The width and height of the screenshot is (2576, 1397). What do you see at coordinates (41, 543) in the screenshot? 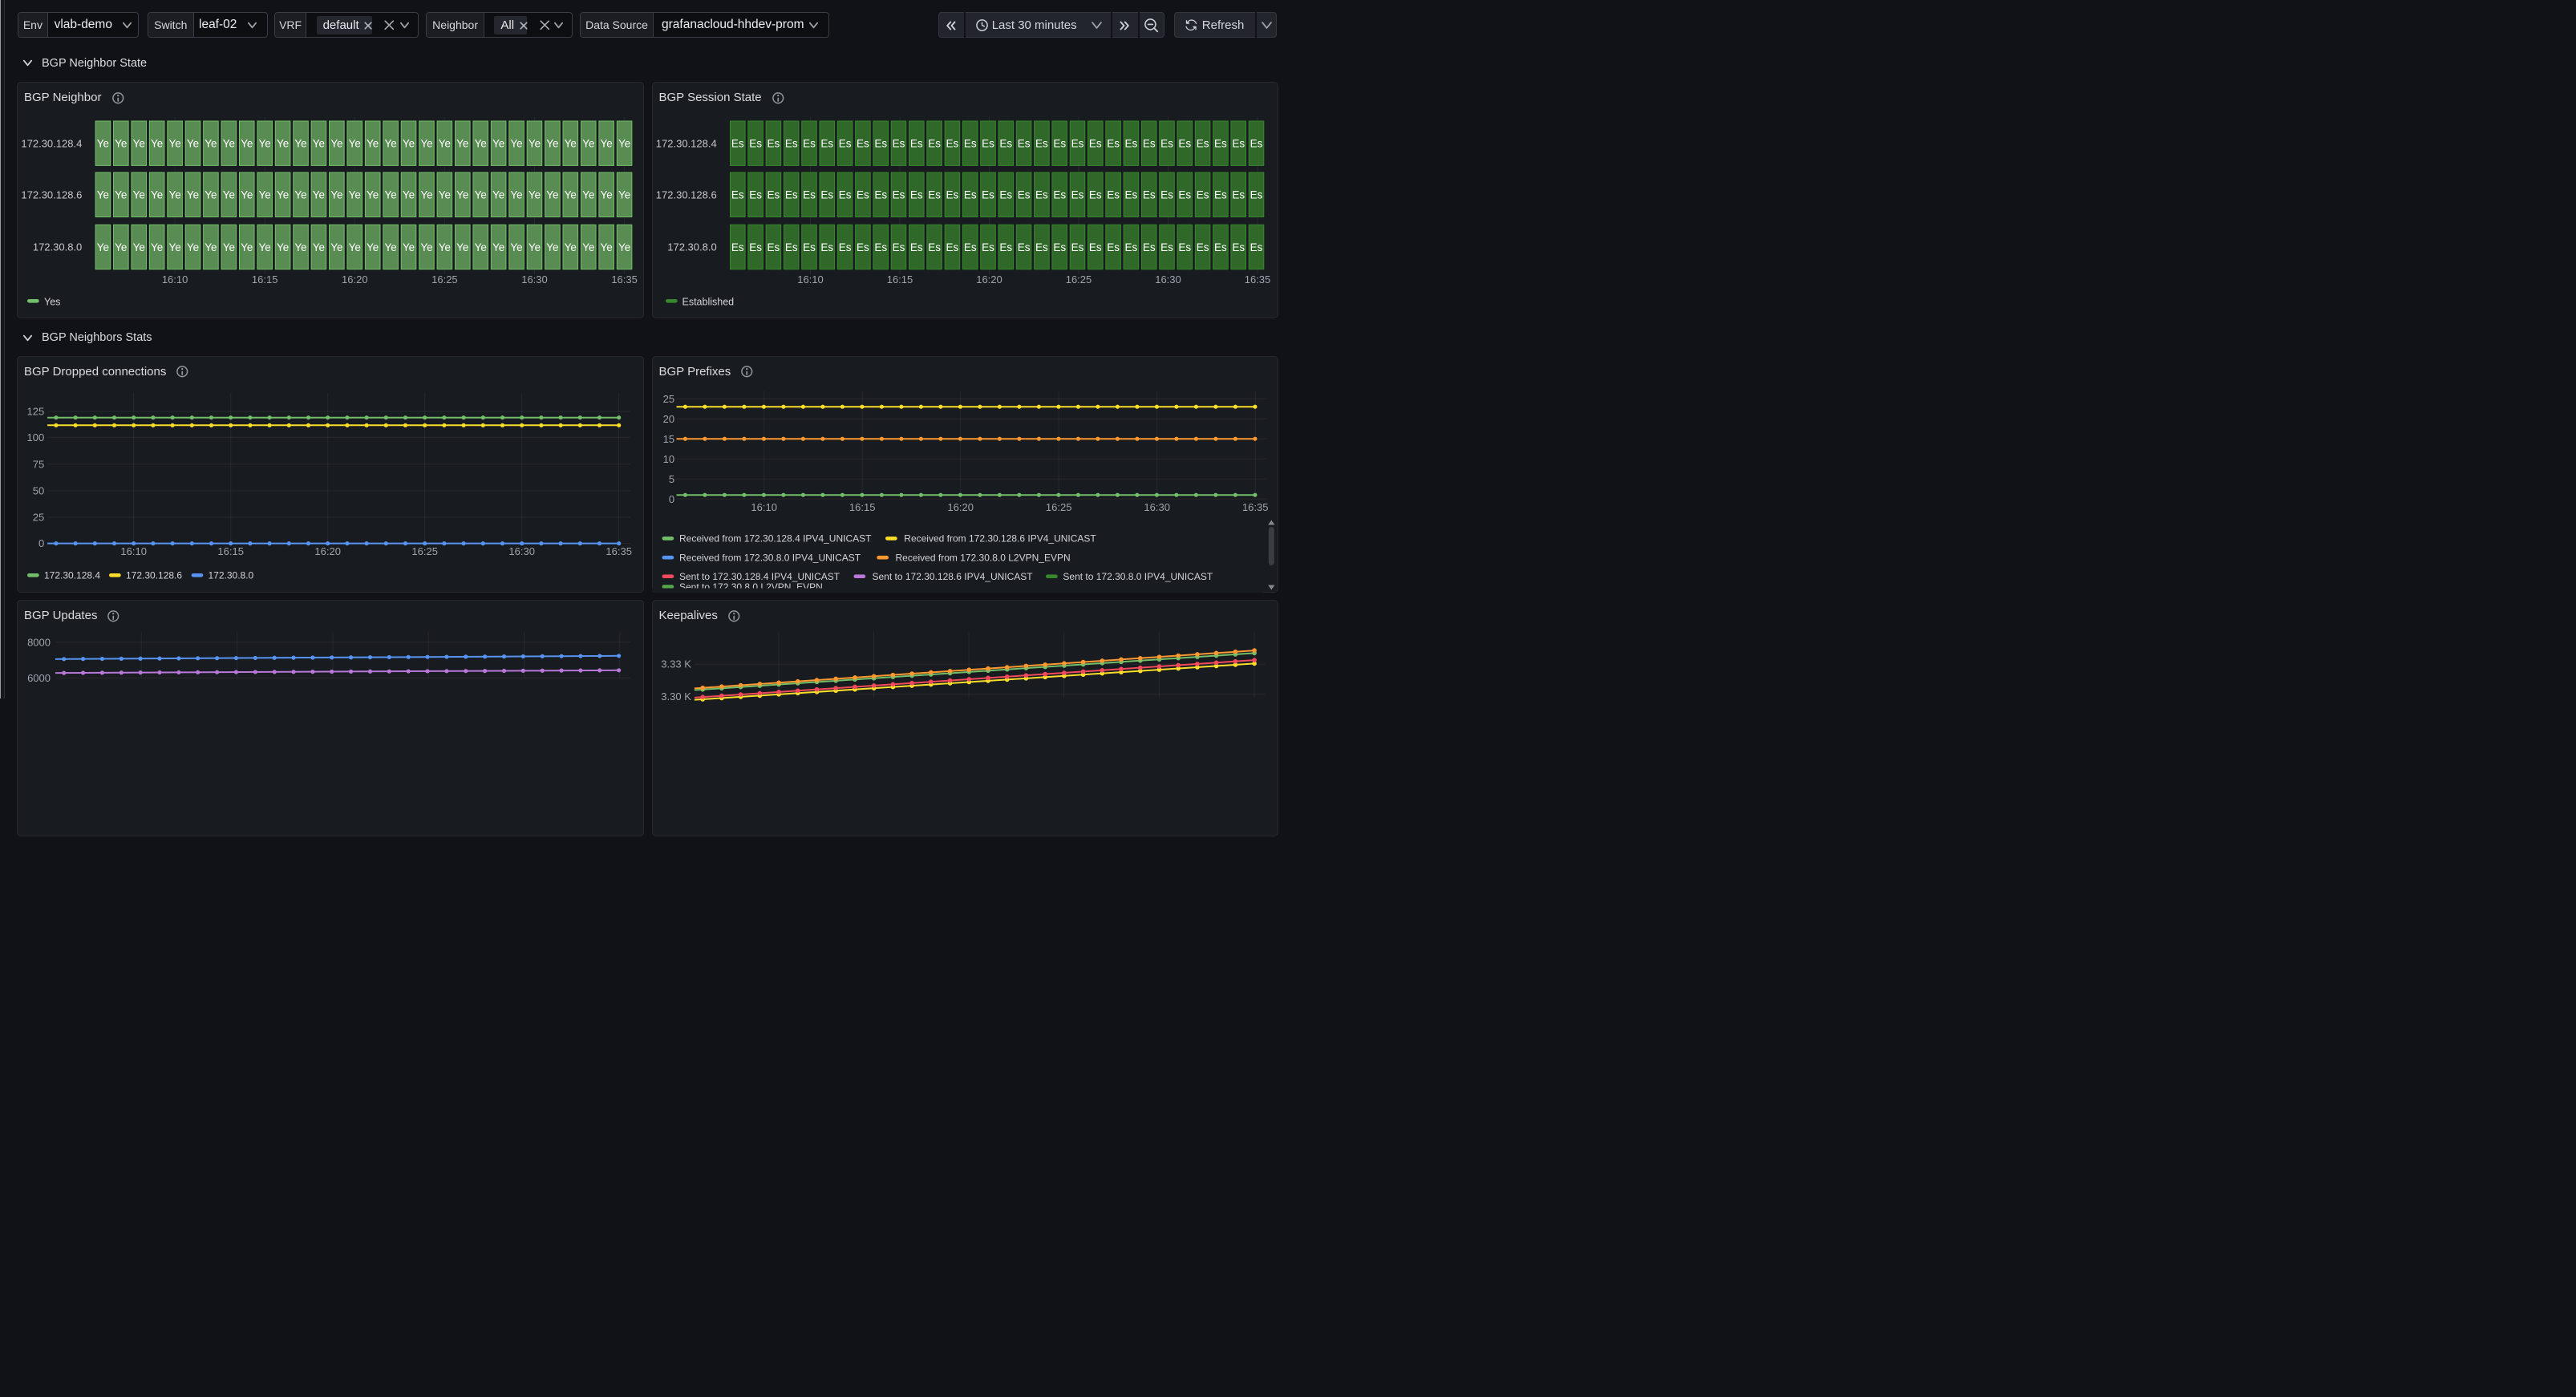
I see `svg-text: 0` at bounding box center [41, 543].